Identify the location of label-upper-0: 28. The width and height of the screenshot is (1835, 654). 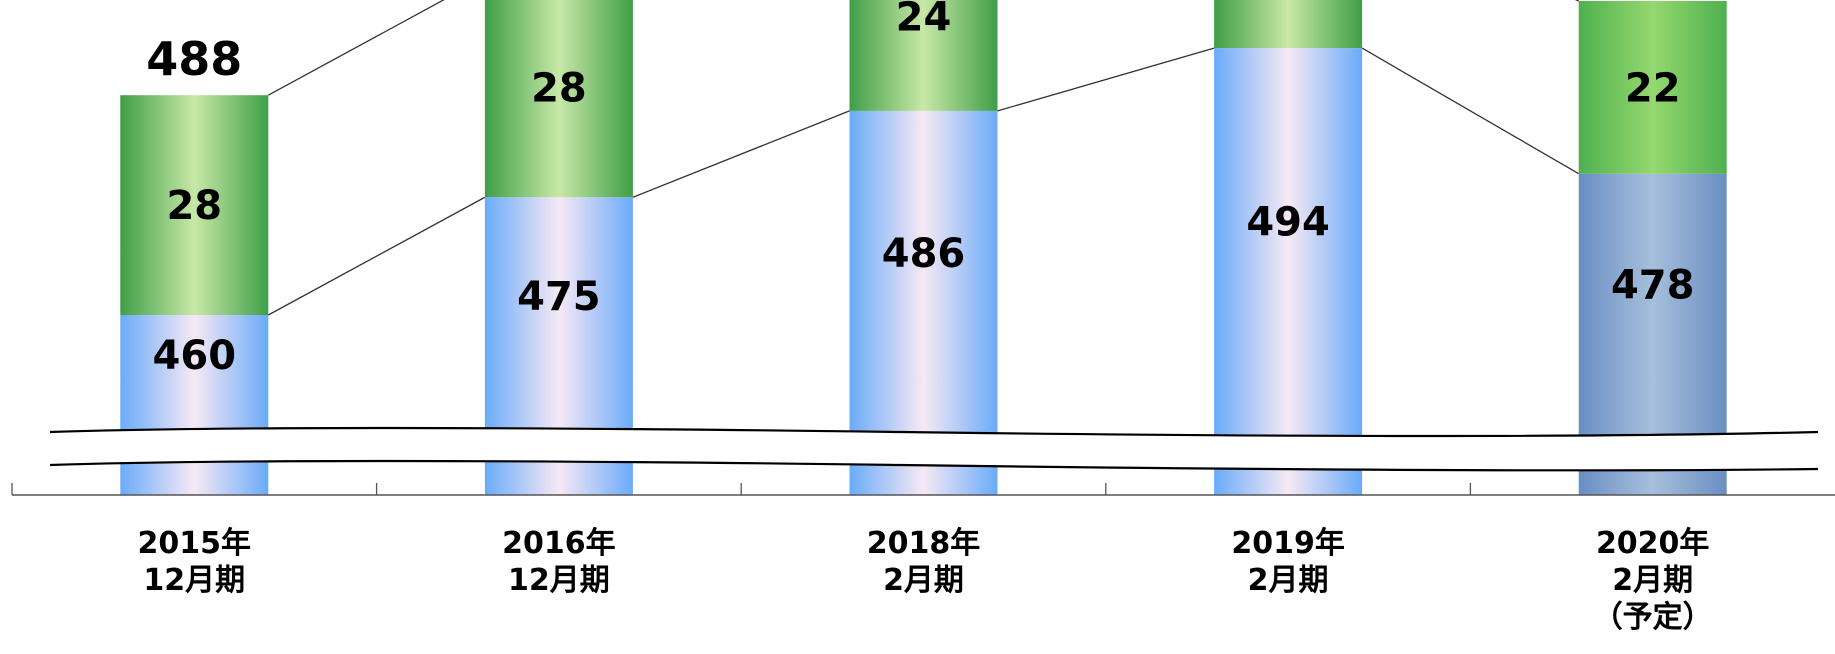
(194, 206).